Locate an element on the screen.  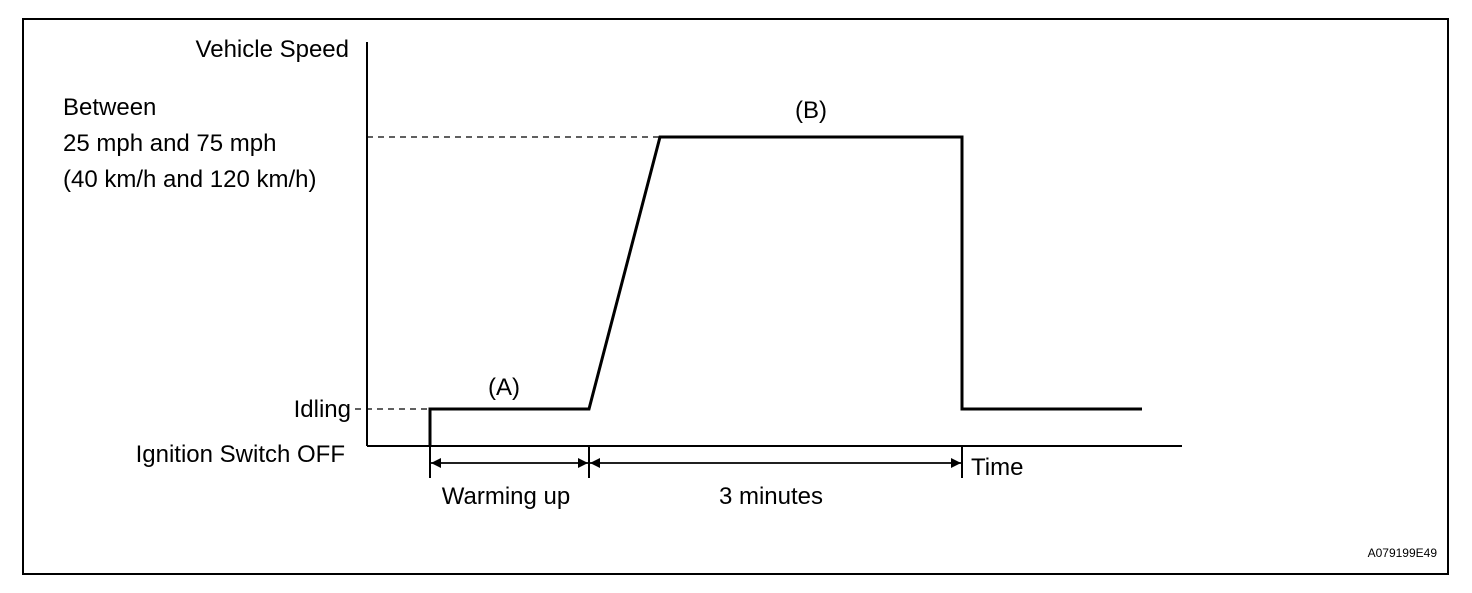
speed-range-label-line3: (40 km/h and 120 km/h) is located at coordinates (189, 179).